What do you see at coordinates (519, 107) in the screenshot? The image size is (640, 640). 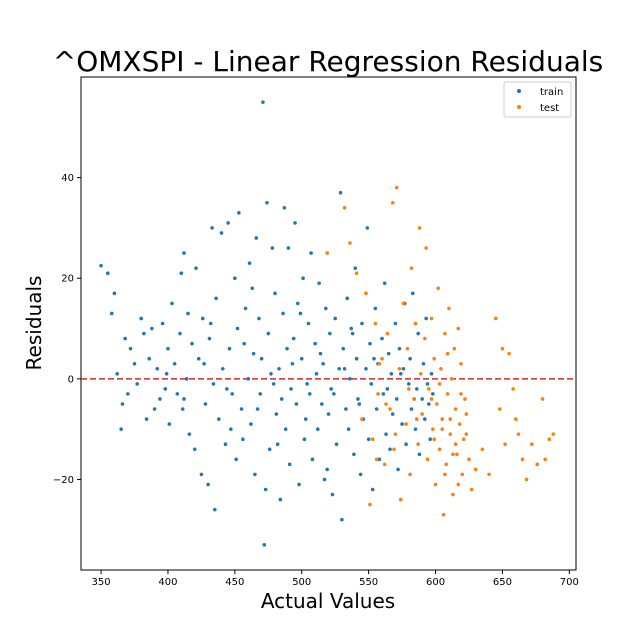 I see `legend-marker-test` at bounding box center [519, 107].